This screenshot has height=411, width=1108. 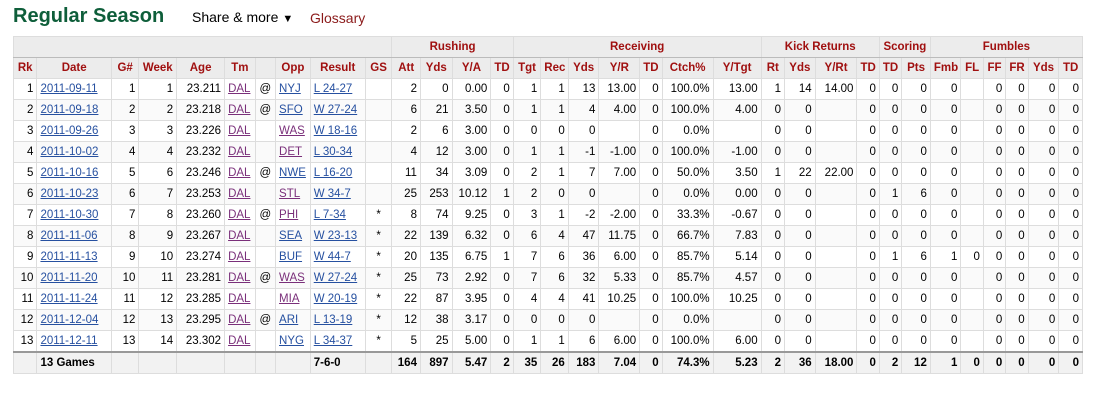 What do you see at coordinates (69, 215) in the screenshot?
I see `game-date-link: 2011-10-30` at bounding box center [69, 215].